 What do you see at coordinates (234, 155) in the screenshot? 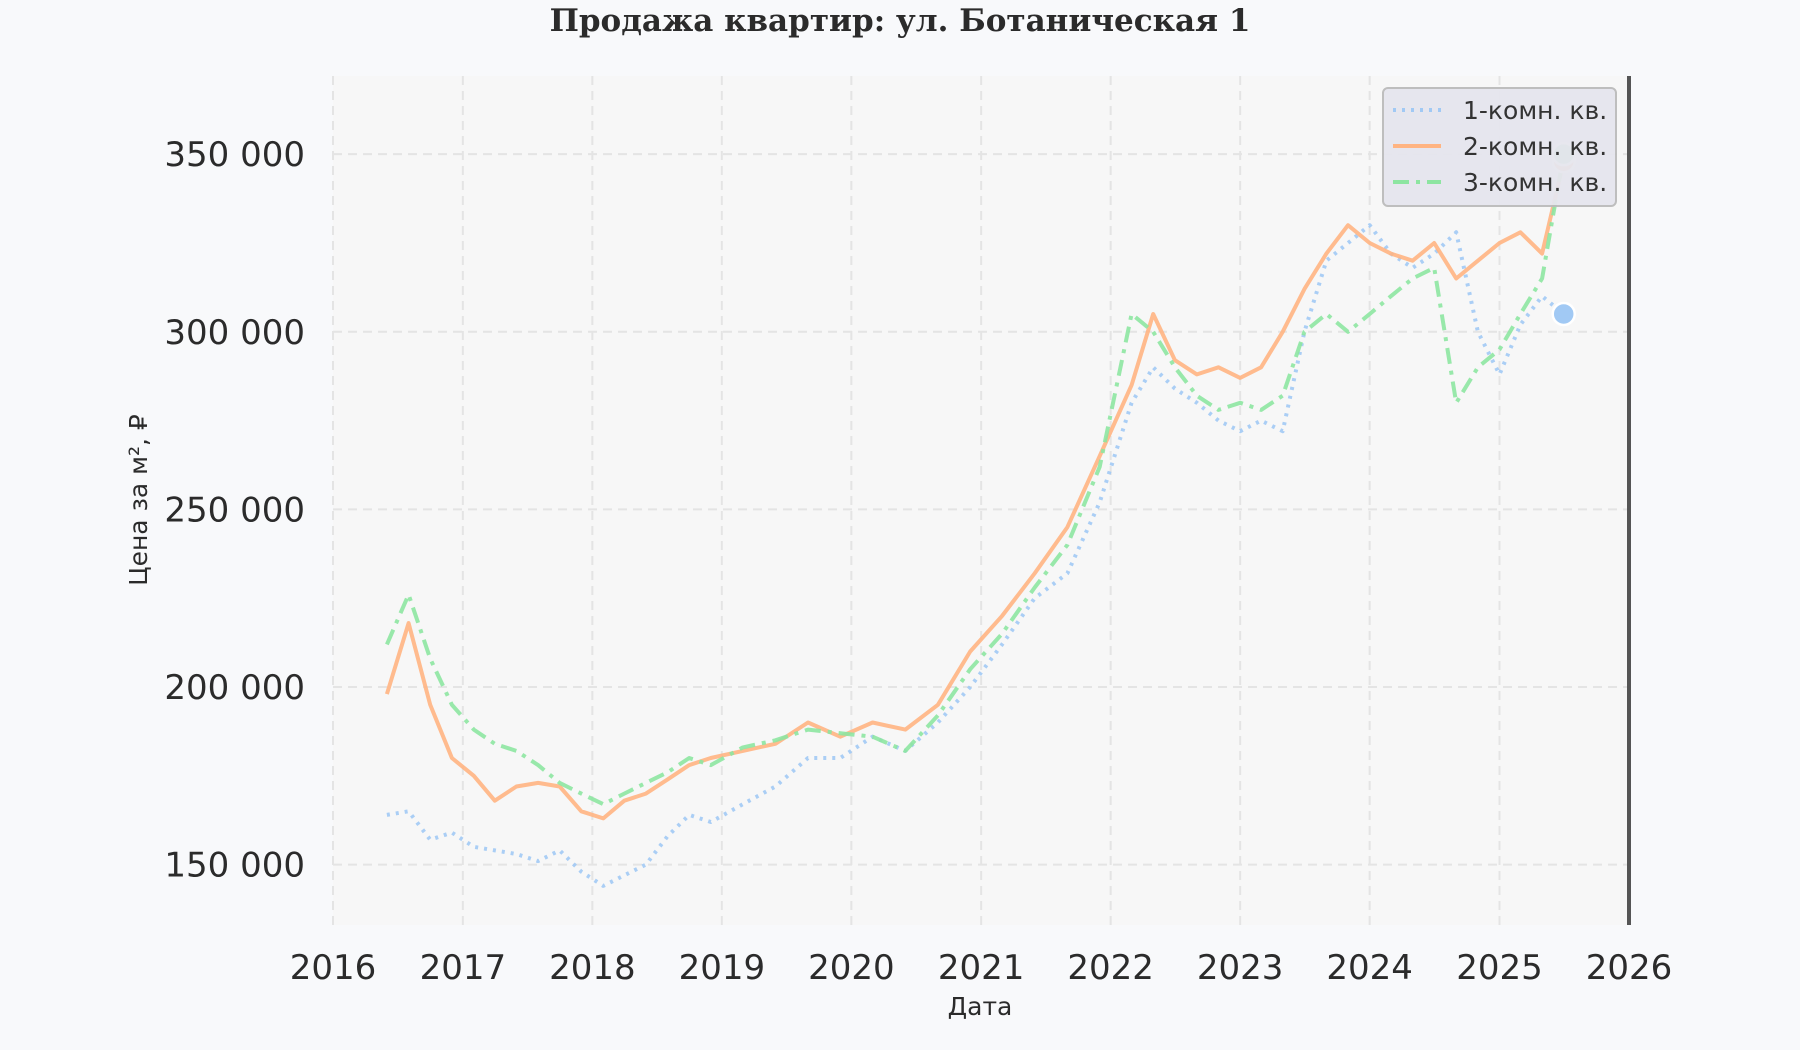
I see `y-tick-label: 350 000` at bounding box center [234, 155].